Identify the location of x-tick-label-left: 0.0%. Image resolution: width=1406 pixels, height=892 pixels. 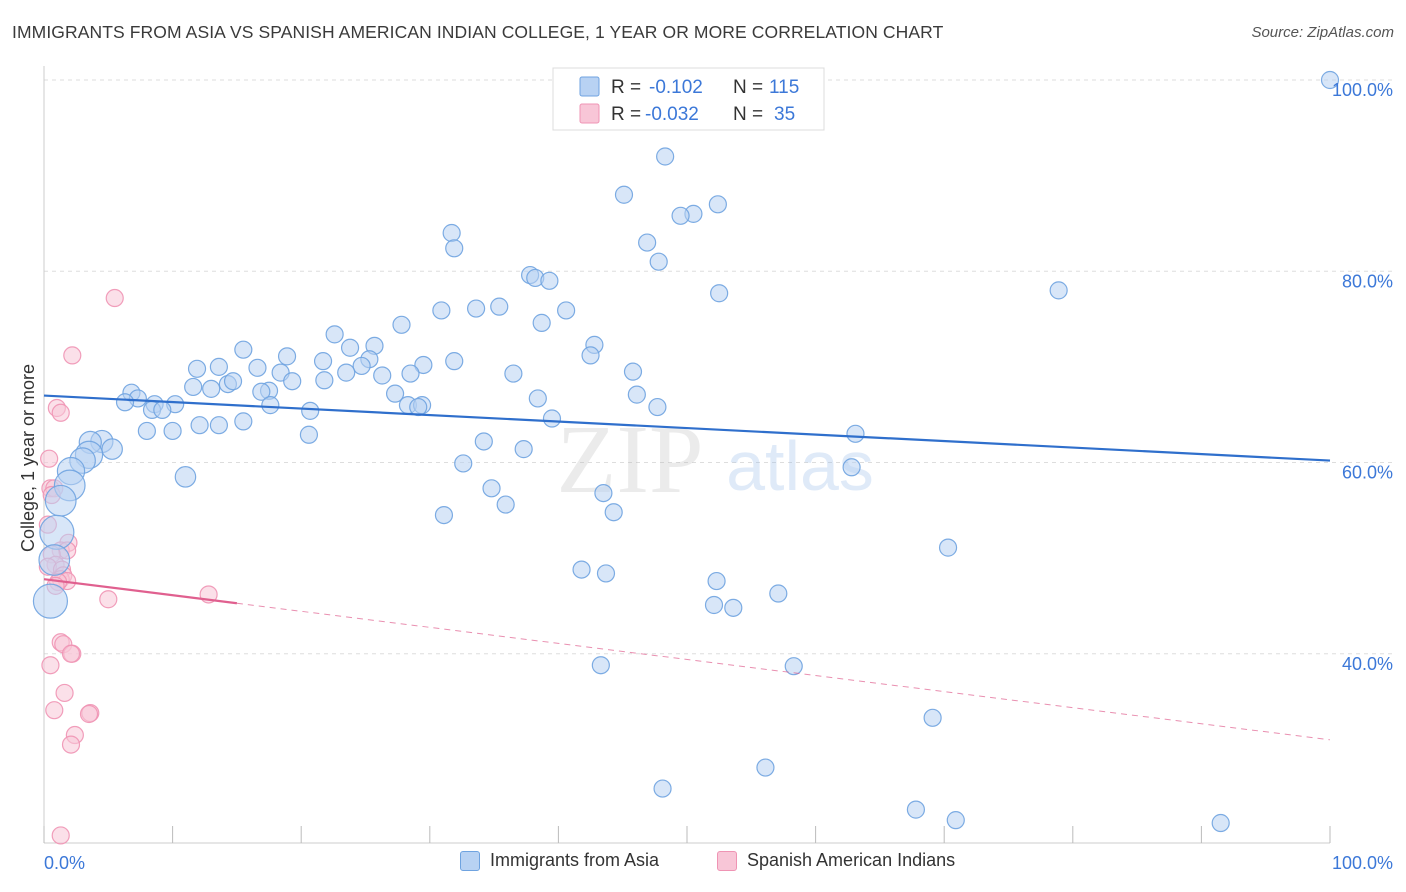
(64, 863).